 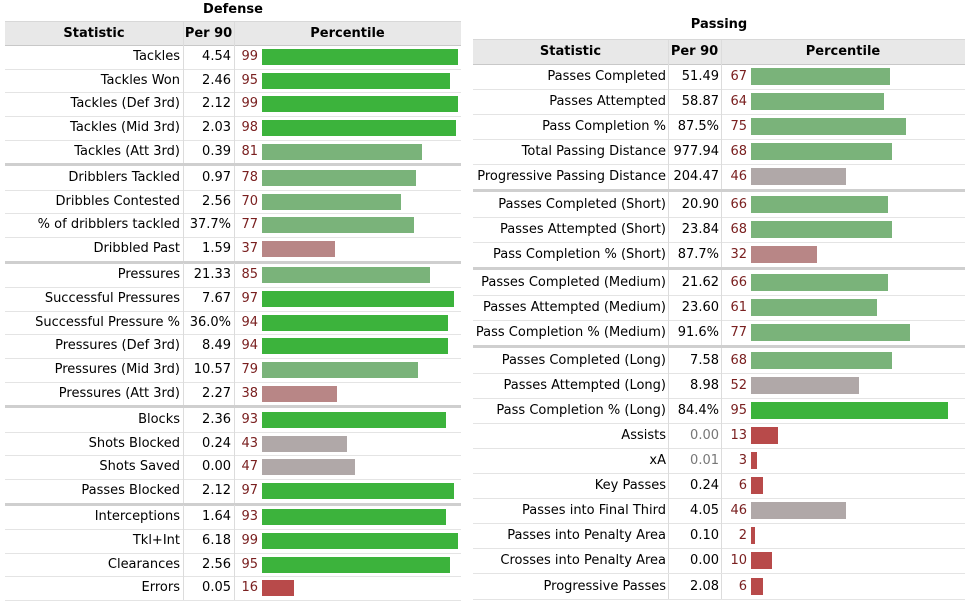 What do you see at coordinates (233, 275) in the screenshot?
I see `defense-table-row: Pressures 21.33 85` at bounding box center [233, 275].